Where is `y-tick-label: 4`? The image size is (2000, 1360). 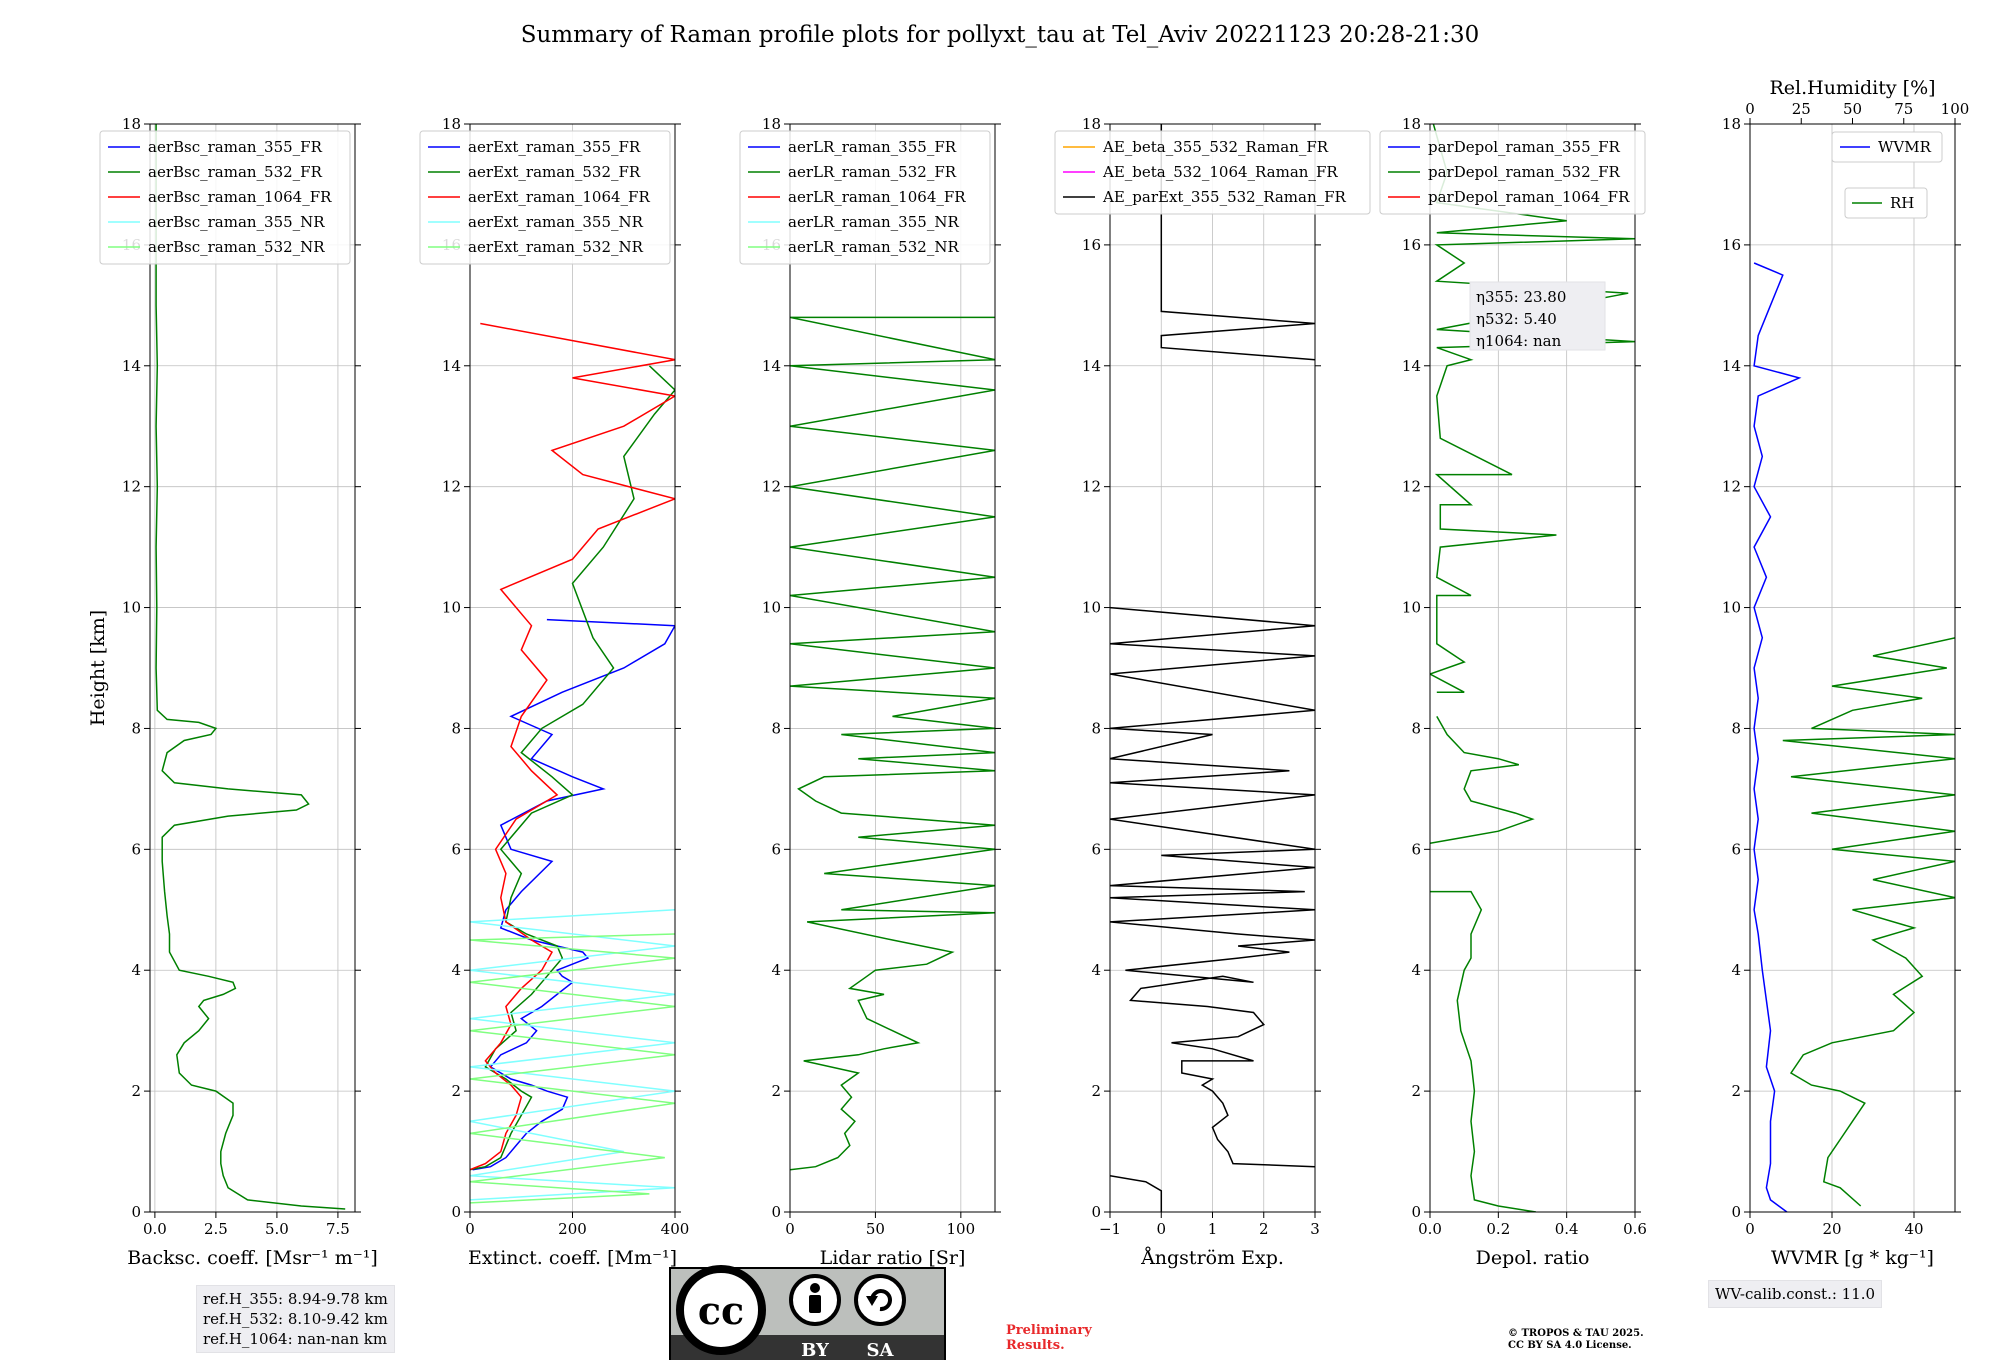
y-tick-label: 4 is located at coordinates (1096, 970).